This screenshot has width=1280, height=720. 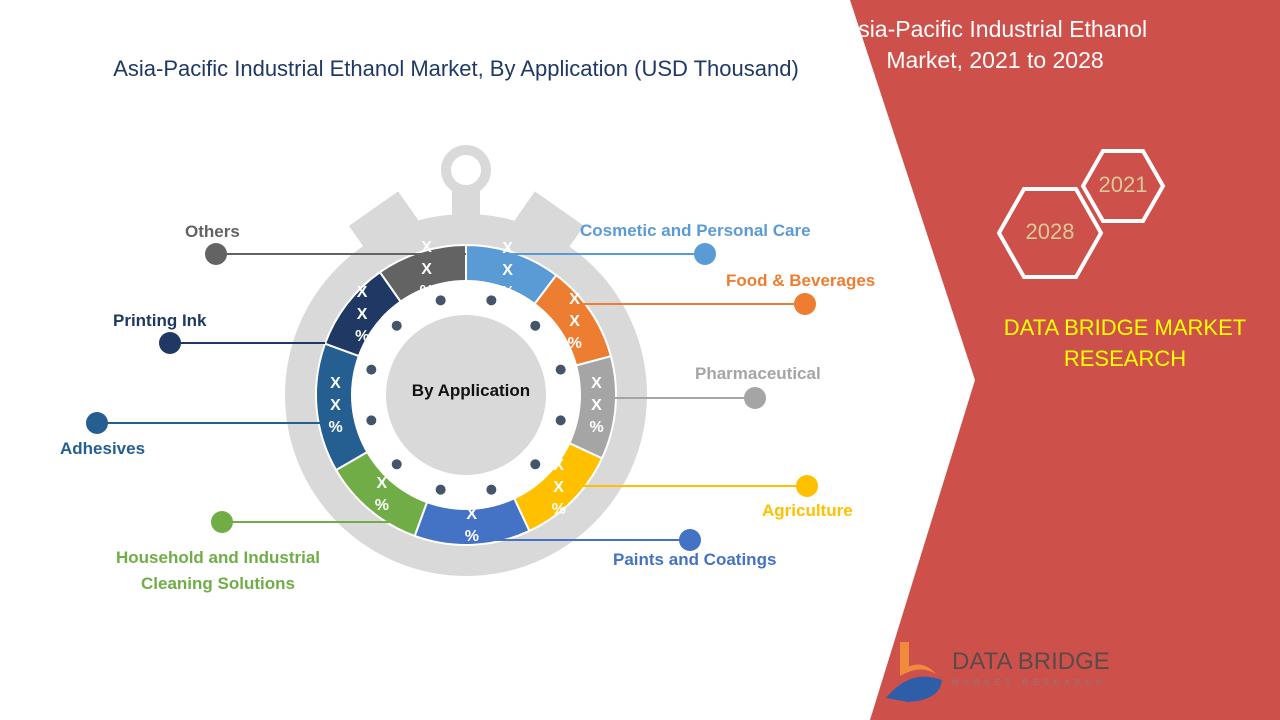 I want to click on brand-line2: RESEARCH, so click(x=1125, y=358).